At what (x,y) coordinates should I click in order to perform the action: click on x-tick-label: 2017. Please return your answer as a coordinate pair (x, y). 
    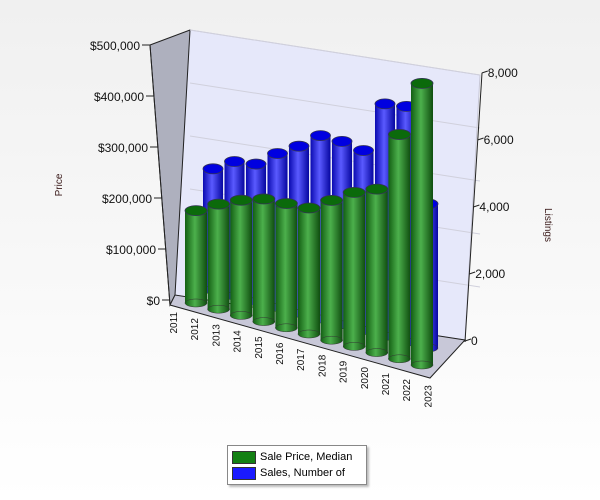
    Looking at the image, I should click on (301, 359).